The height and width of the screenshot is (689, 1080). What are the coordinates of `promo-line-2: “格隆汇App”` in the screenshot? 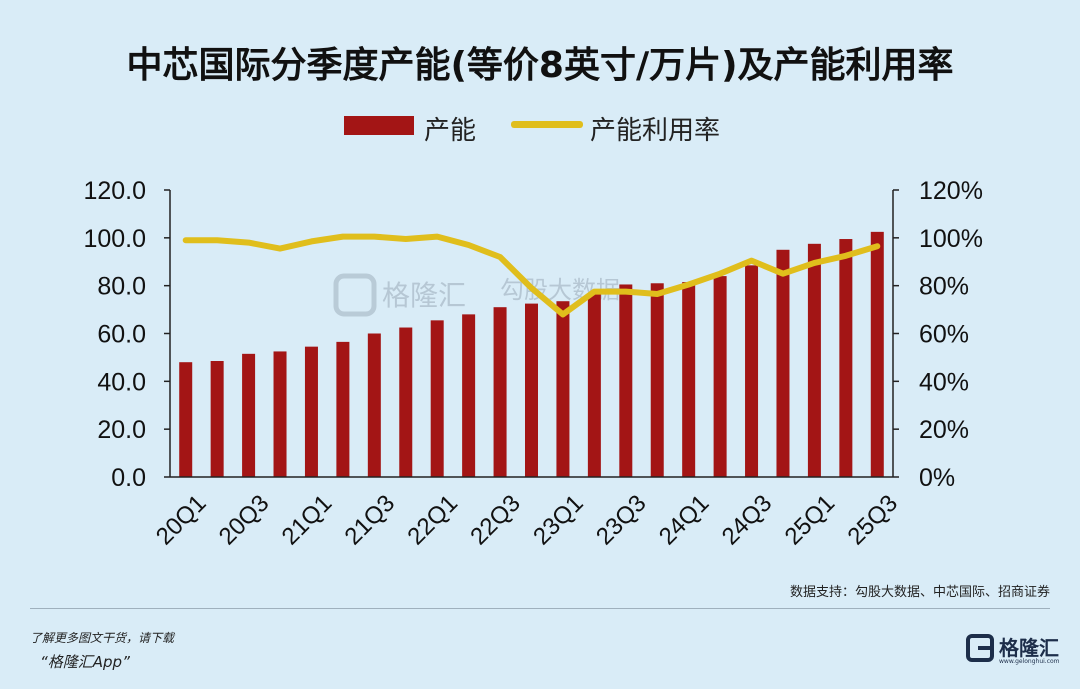 It's located at (85, 662).